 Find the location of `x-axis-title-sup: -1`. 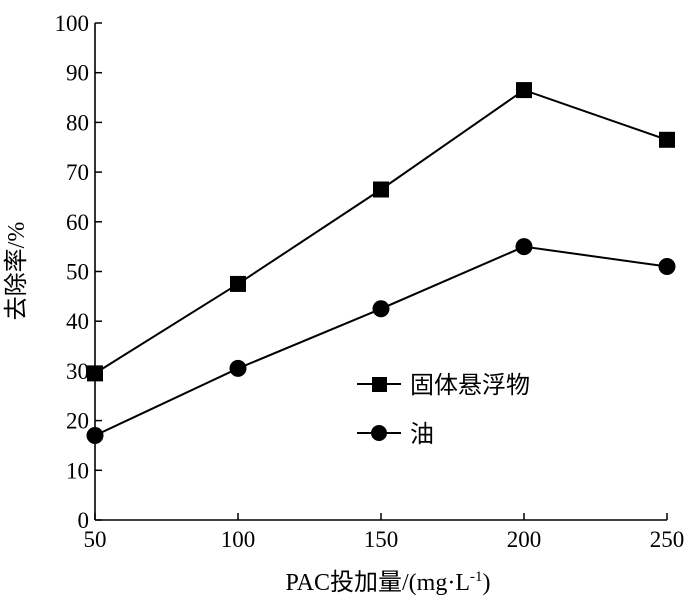

x-axis-title-sup: -1 is located at coordinates (476, 577).